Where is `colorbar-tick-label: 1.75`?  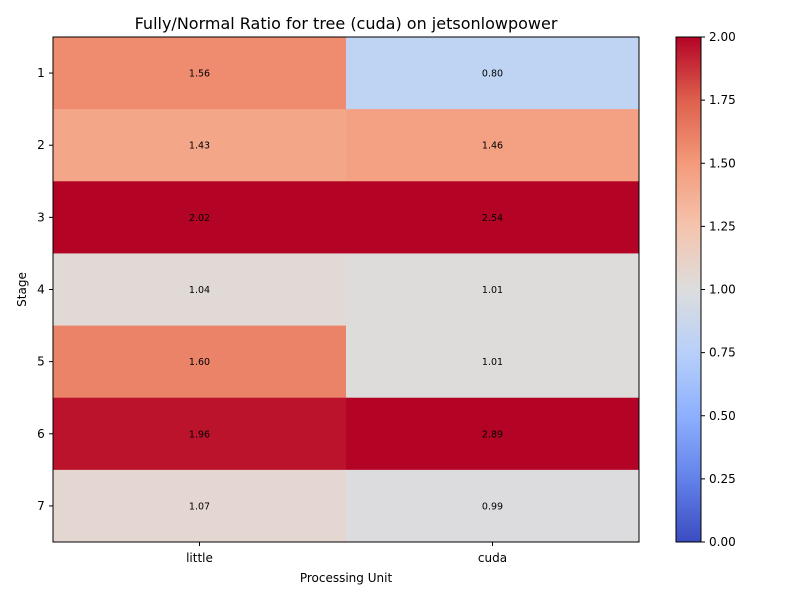 colorbar-tick-label: 1.75 is located at coordinates (722, 100).